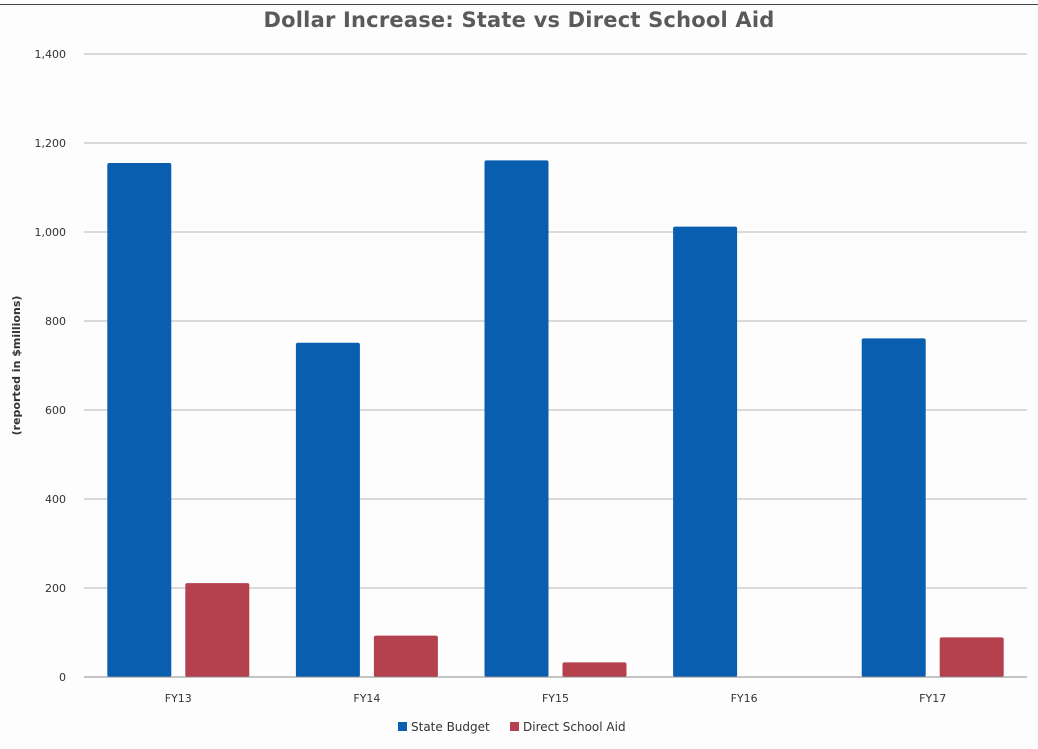 Image resolution: width=1038 pixels, height=749 pixels. Describe the element at coordinates (55, 321) in the screenshot. I see `y-tick-label: 800` at that location.